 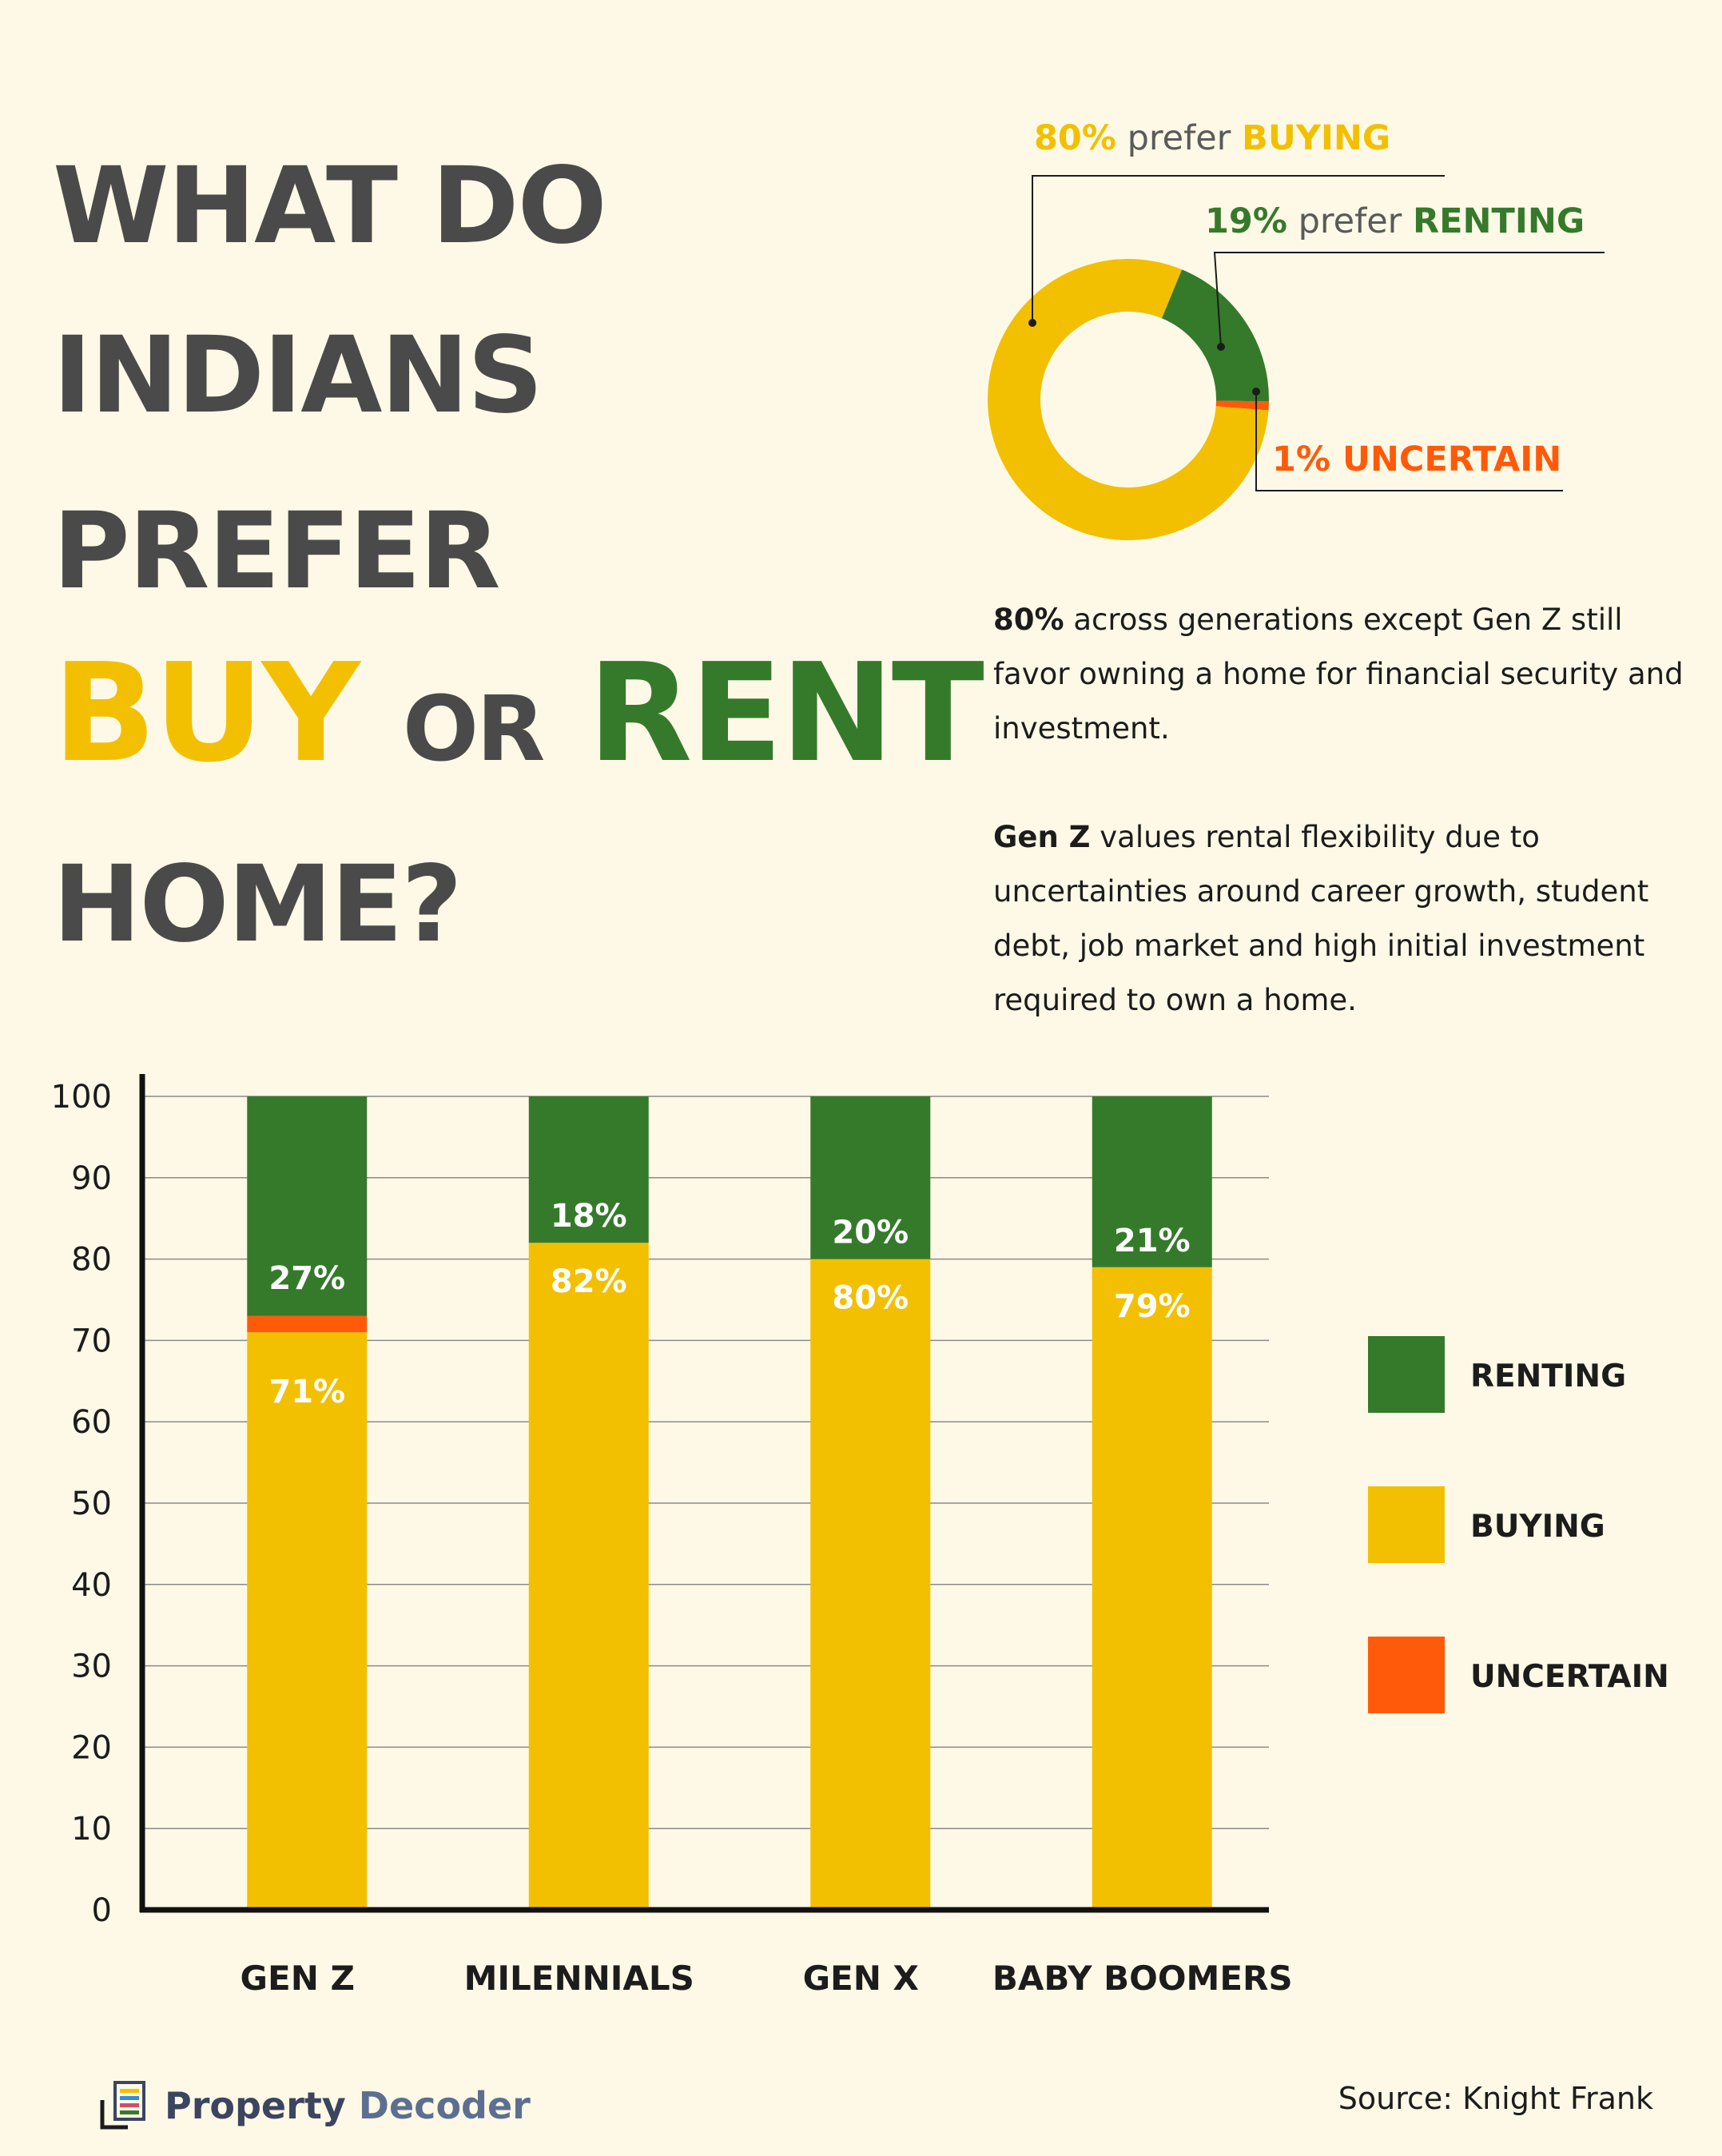 I want to click on title-line-2: INDIANS, so click(x=298, y=375).